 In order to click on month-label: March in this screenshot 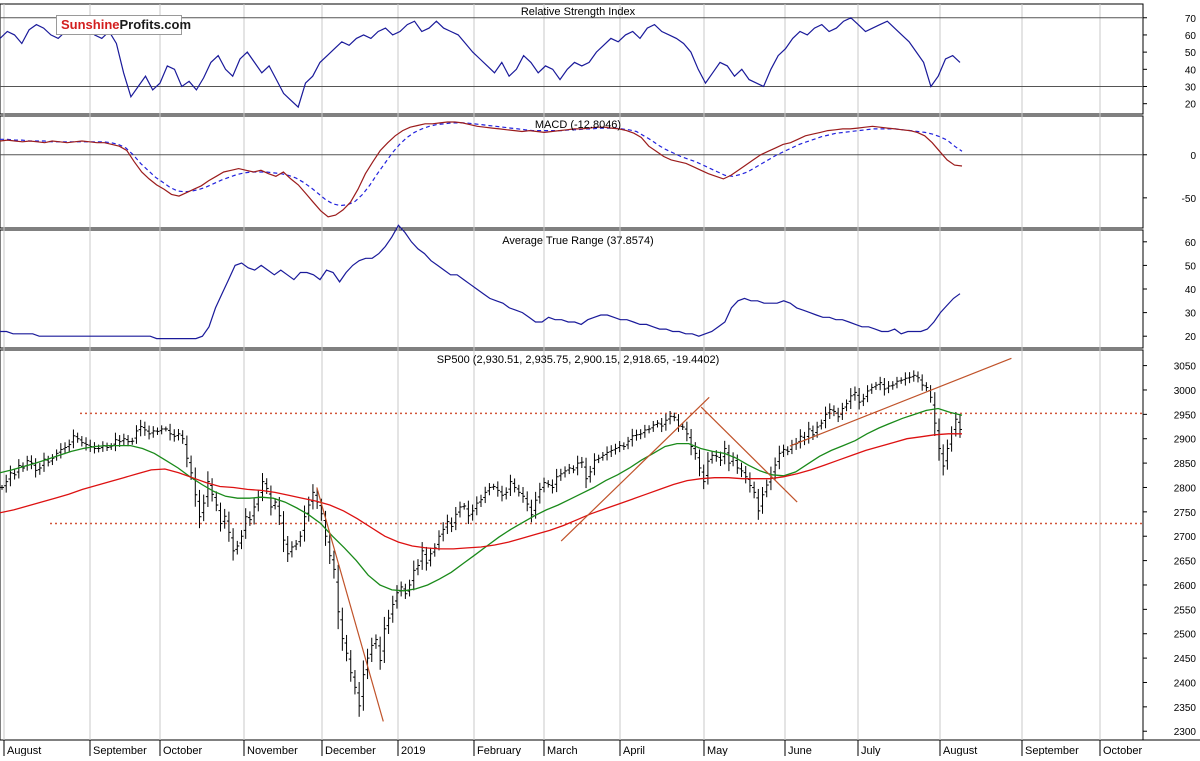, I will do `click(562, 750)`.